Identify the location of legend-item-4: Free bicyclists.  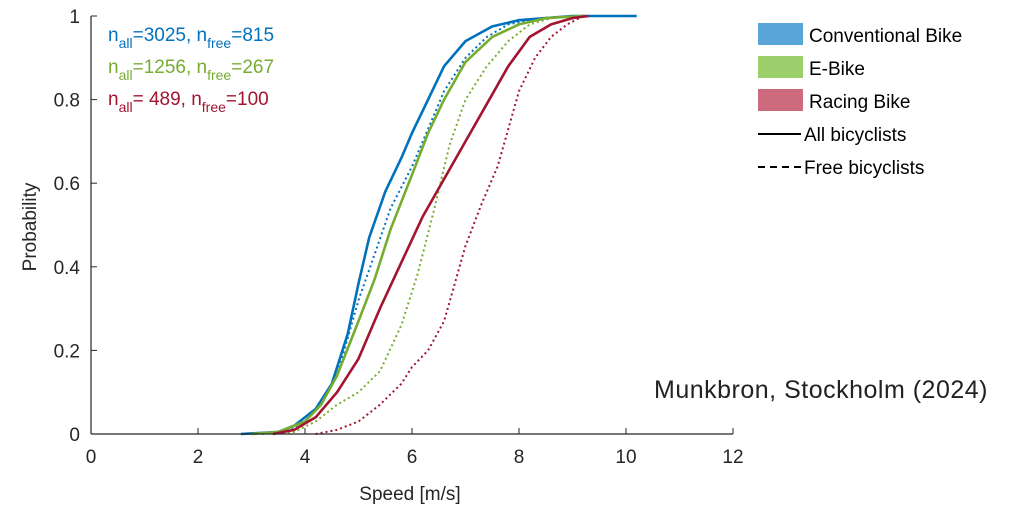
(841, 168).